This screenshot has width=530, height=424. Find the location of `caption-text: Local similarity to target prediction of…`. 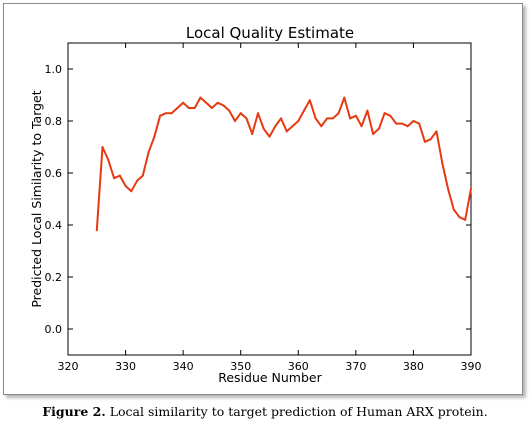

caption-text: Local similarity to target prediction of… is located at coordinates (296, 411).